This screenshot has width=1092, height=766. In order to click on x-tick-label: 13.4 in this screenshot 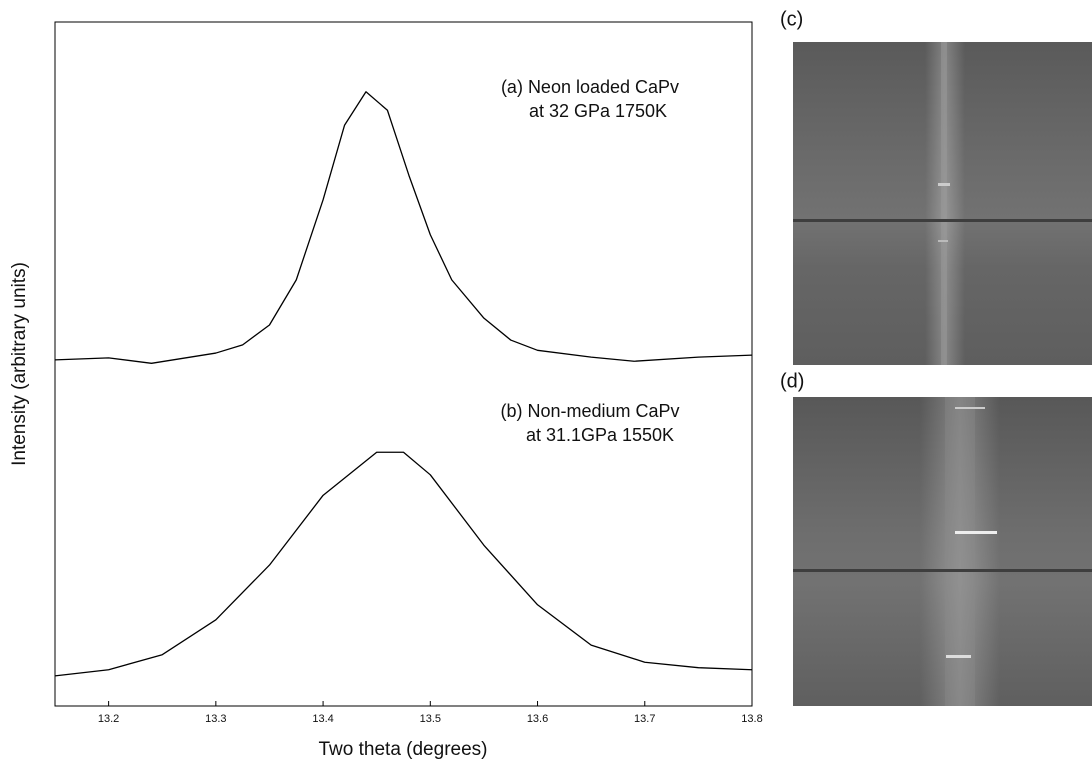, I will do `click(322, 719)`.